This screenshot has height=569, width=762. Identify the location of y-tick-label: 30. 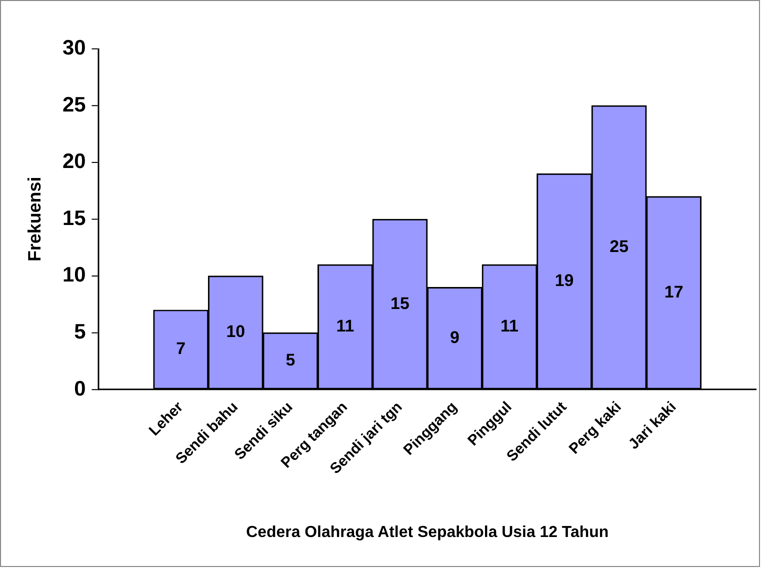
(74, 48).